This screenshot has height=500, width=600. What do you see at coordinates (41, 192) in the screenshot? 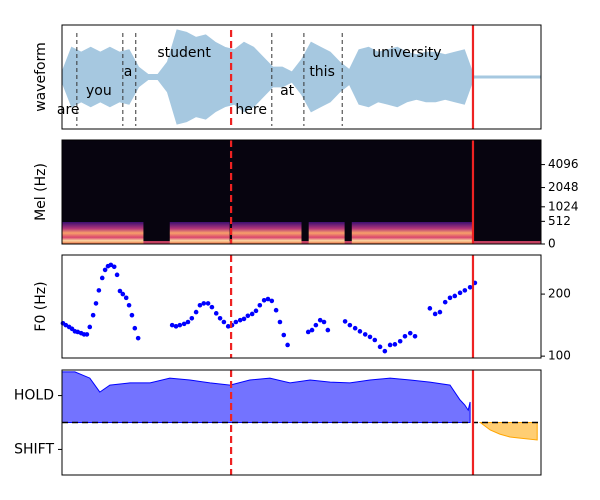
I see `y-axis-label: Mel (Hz)` at bounding box center [41, 192].